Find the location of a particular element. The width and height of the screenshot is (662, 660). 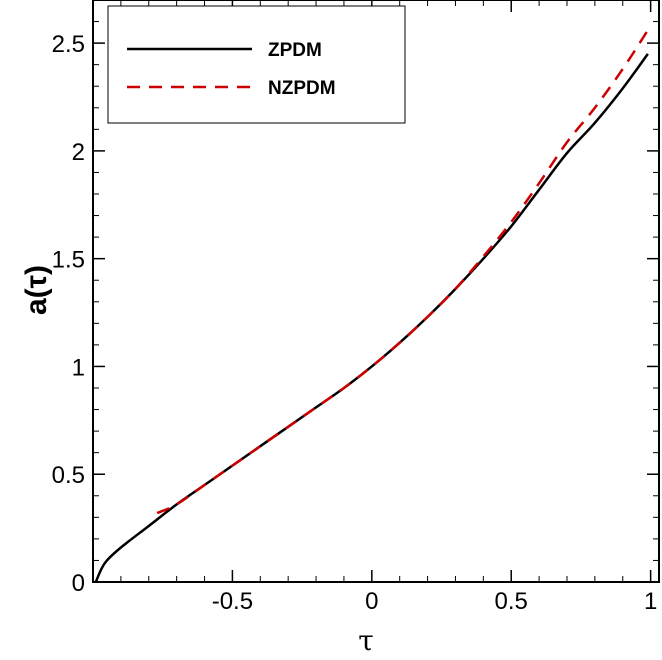

x-tick-label: -0.5 is located at coordinates (232, 601).